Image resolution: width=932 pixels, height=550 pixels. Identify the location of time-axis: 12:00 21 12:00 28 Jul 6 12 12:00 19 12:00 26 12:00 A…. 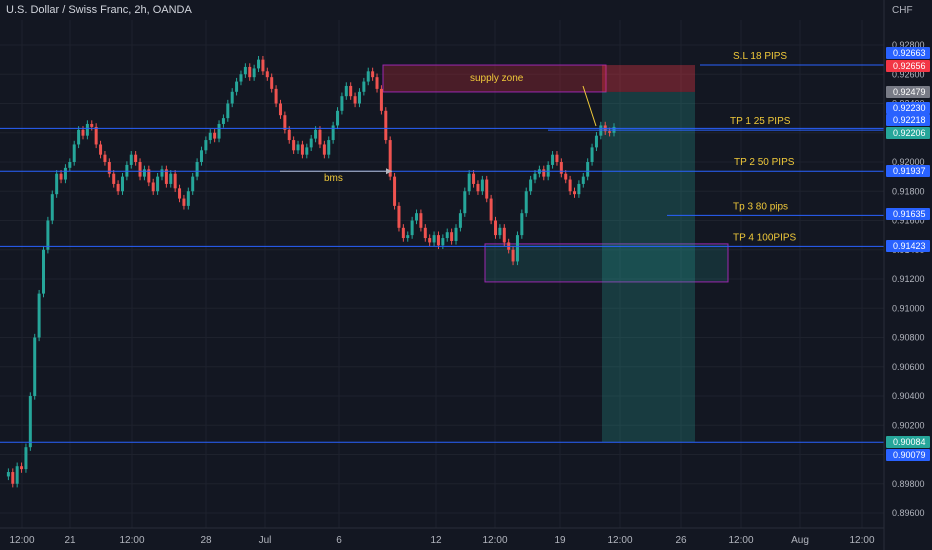
(442, 536).